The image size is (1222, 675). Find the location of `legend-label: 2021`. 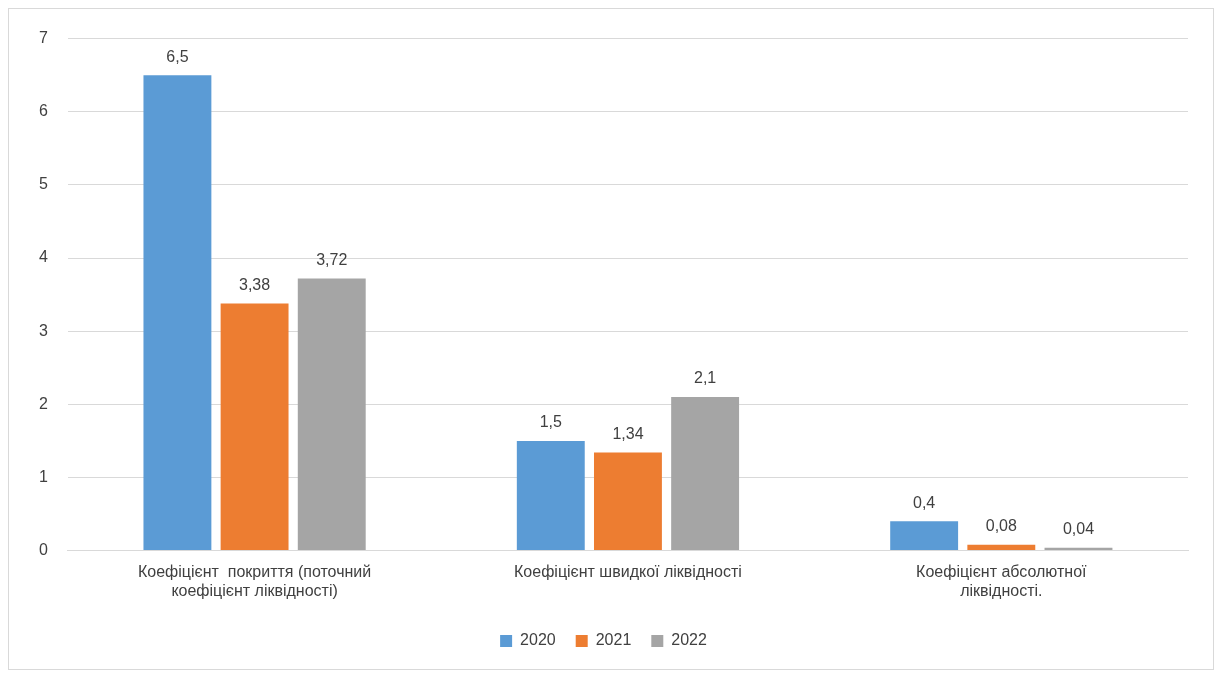

legend-label: 2021 is located at coordinates (613, 640).